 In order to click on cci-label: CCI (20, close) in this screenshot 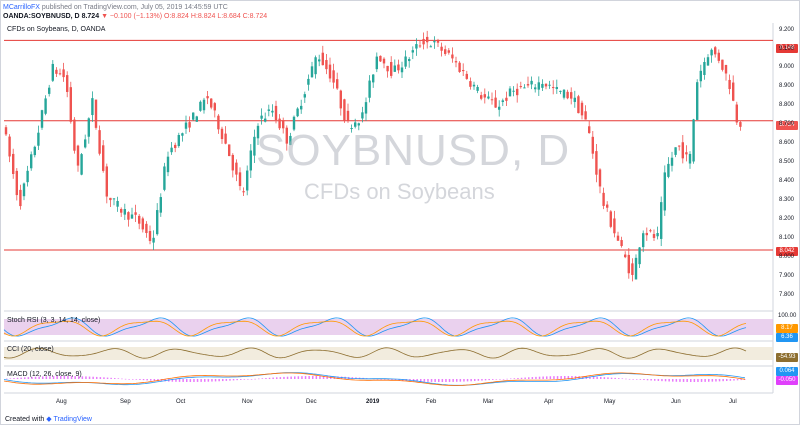, I will do `click(30, 349)`.